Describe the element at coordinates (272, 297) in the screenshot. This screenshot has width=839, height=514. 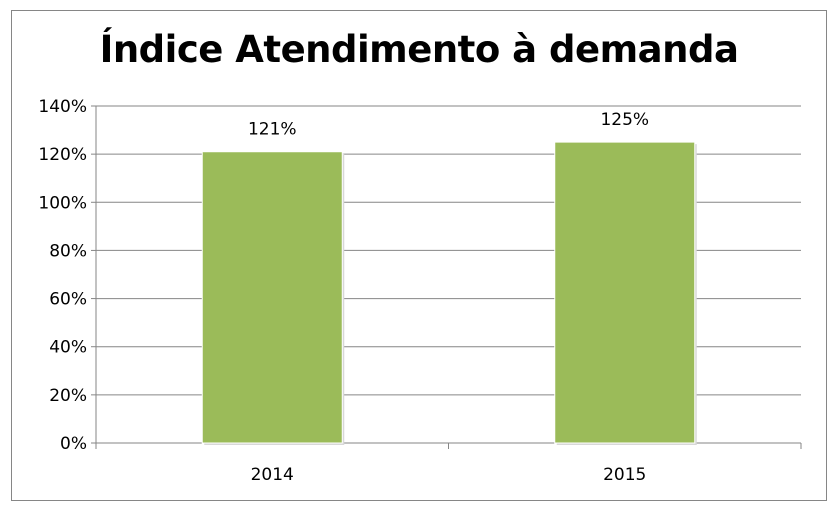
I see `bar-2014` at that location.